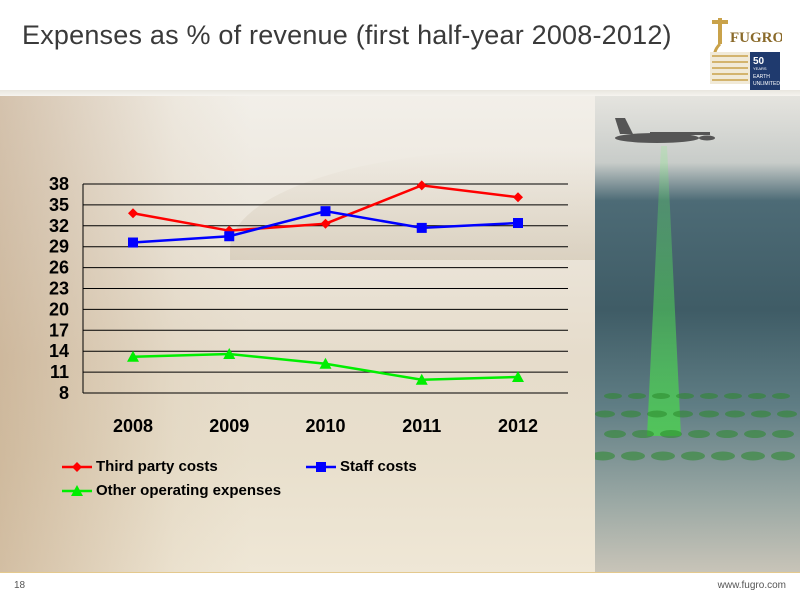  I want to click on legend-item-third-party-costs: Third party costs, so click(140, 466).